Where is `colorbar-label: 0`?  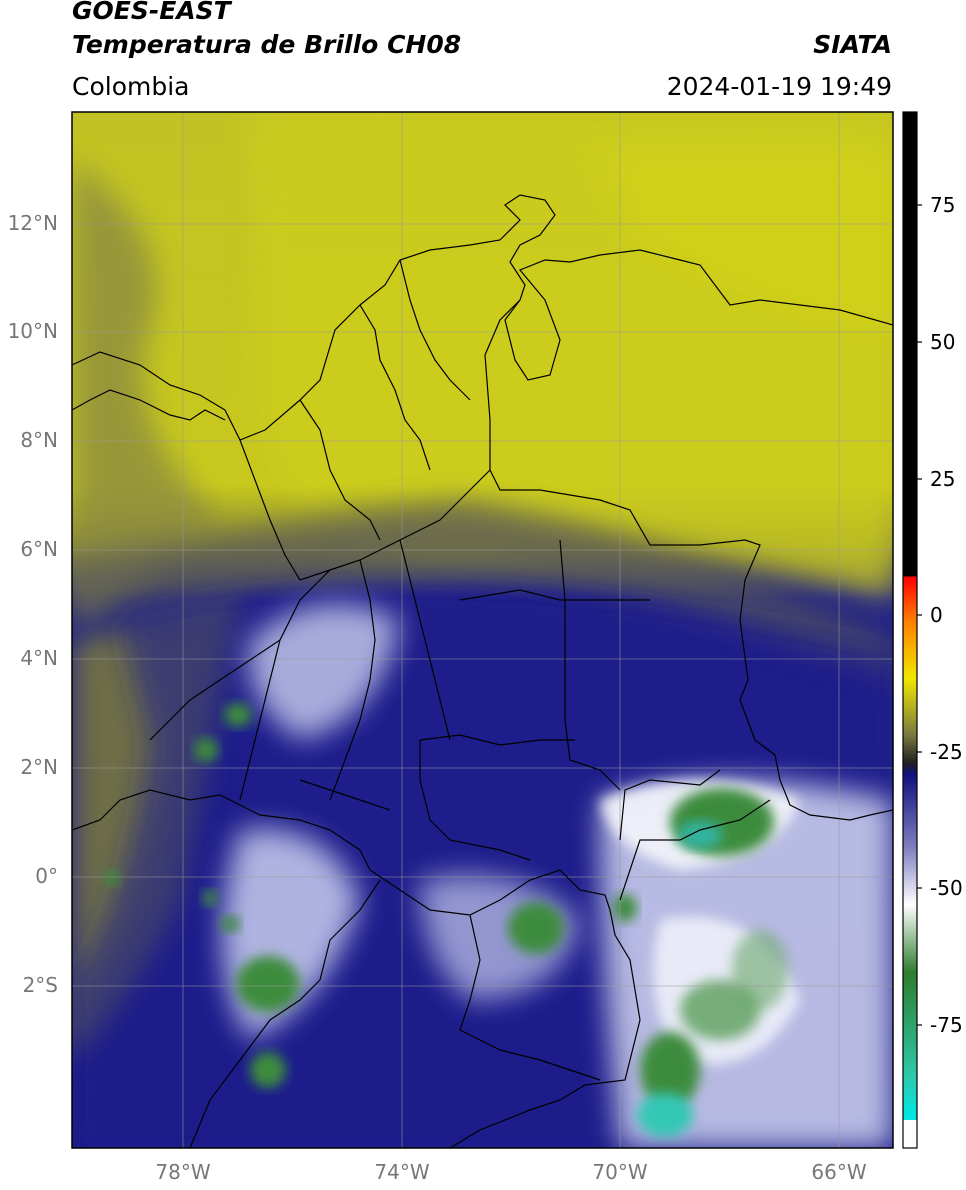 colorbar-label: 0 is located at coordinates (936, 615).